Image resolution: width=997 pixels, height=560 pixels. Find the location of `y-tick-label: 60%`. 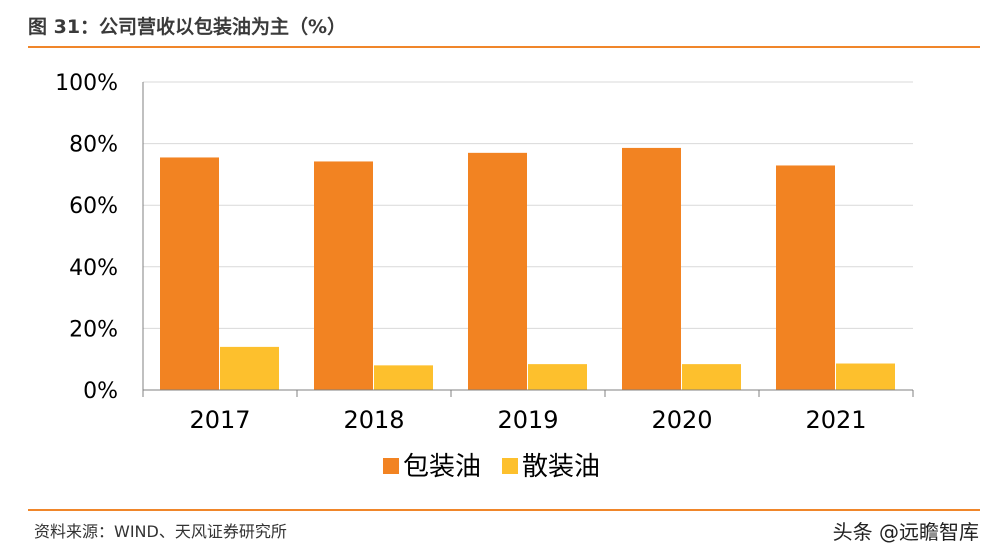

y-tick-label: 60% is located at coordinates (93, 206).